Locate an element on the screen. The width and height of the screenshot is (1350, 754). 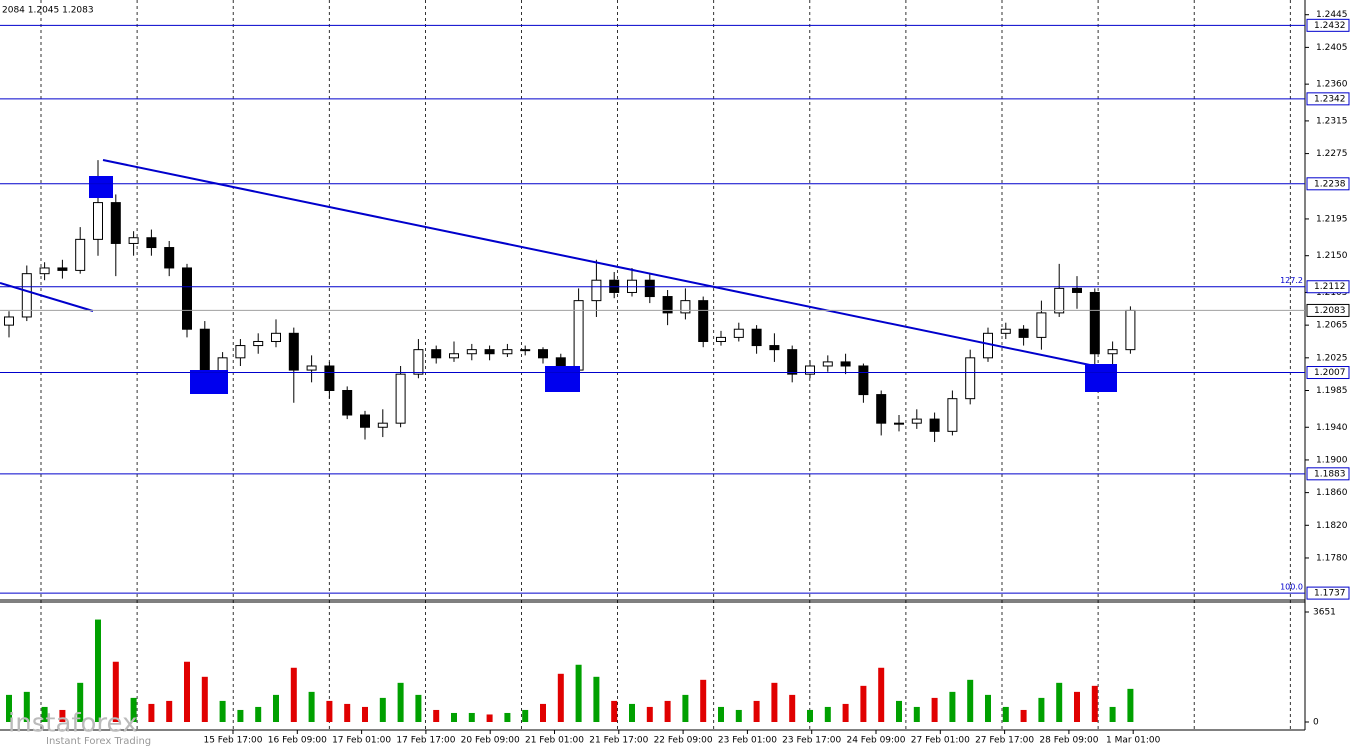
y-tick-label: 1.2025 is located at coordinates (1332, 358).